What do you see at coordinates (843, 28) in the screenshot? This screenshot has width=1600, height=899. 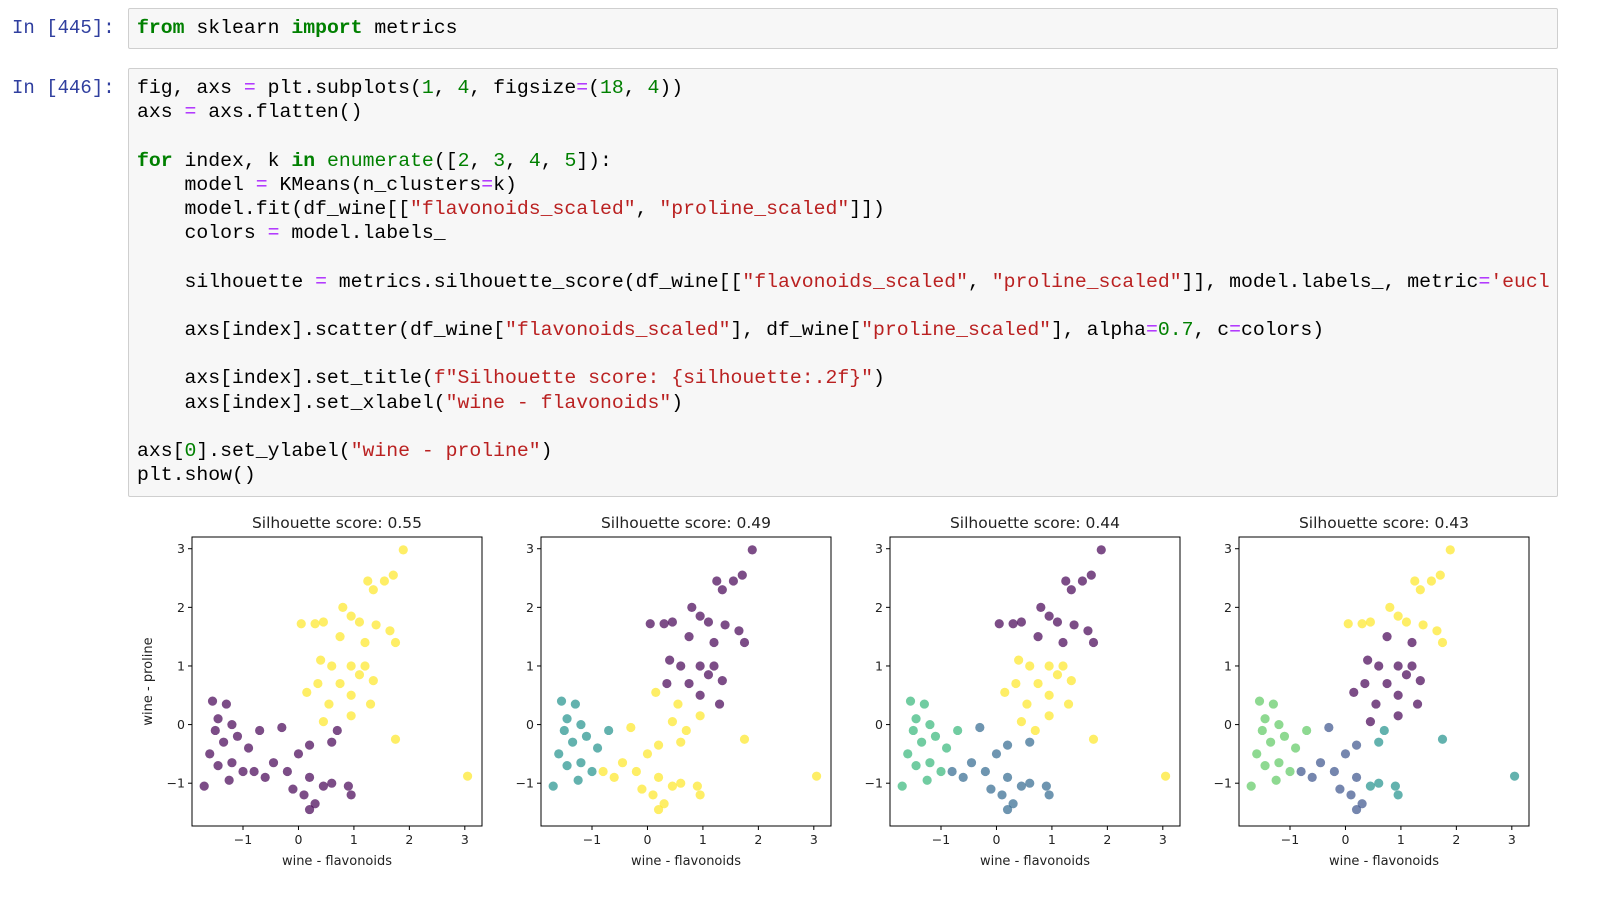 I see `code-cell: from sklearn import metrics` at bounding box center [843, 28].